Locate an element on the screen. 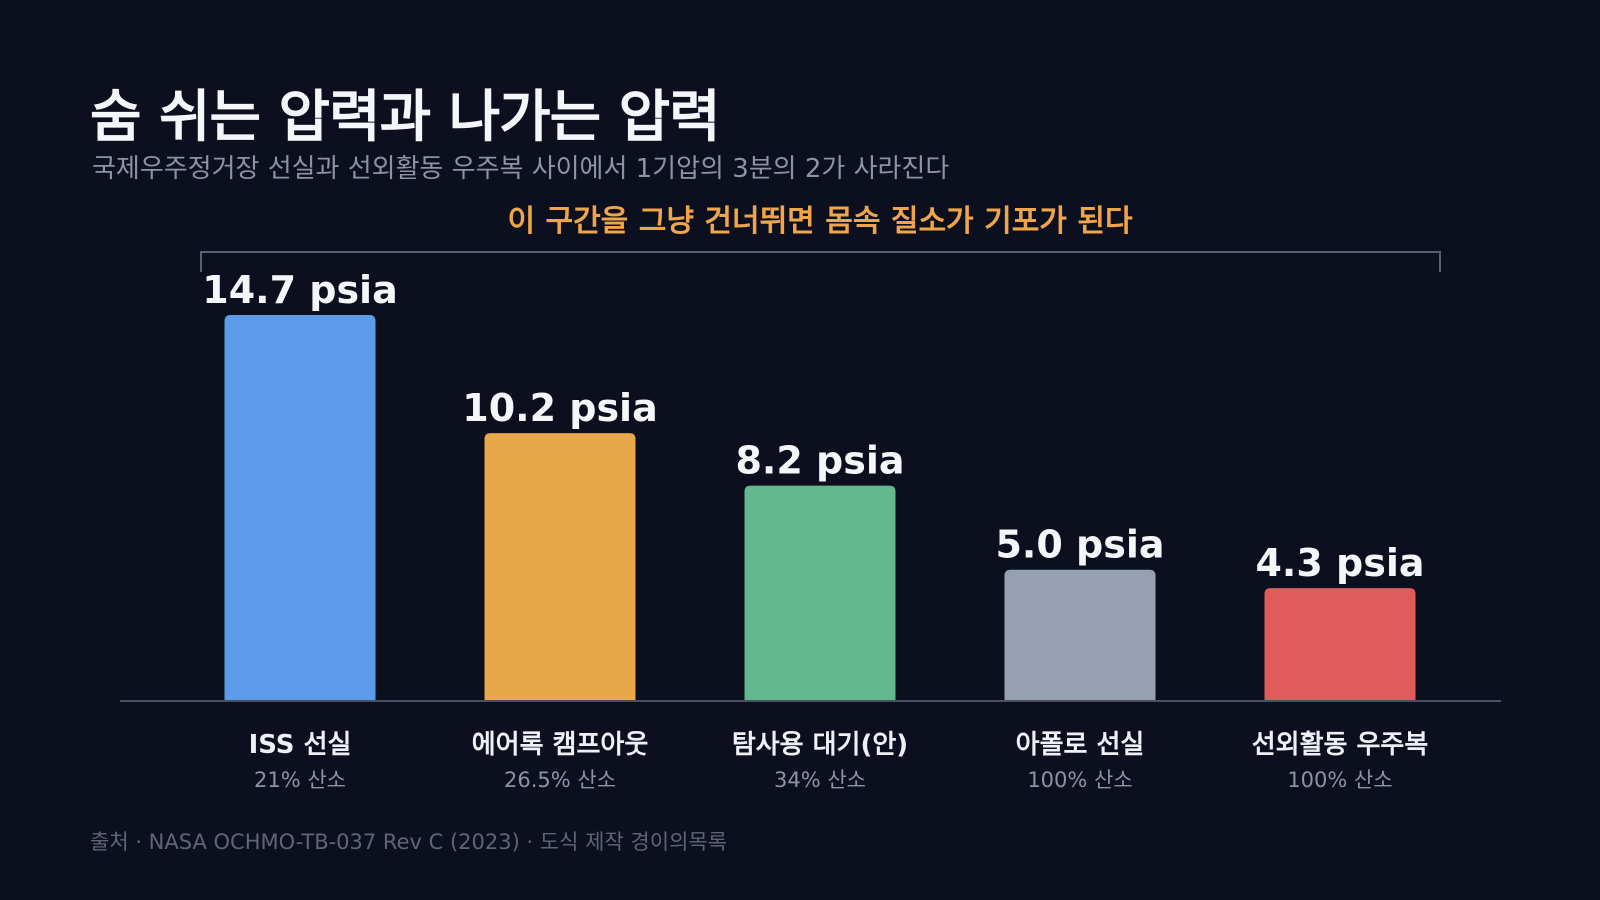 The width and height of the screenshot is (1600, 900). category-sublabel-1: 21% 산소 is located at coordinates (300, 780).